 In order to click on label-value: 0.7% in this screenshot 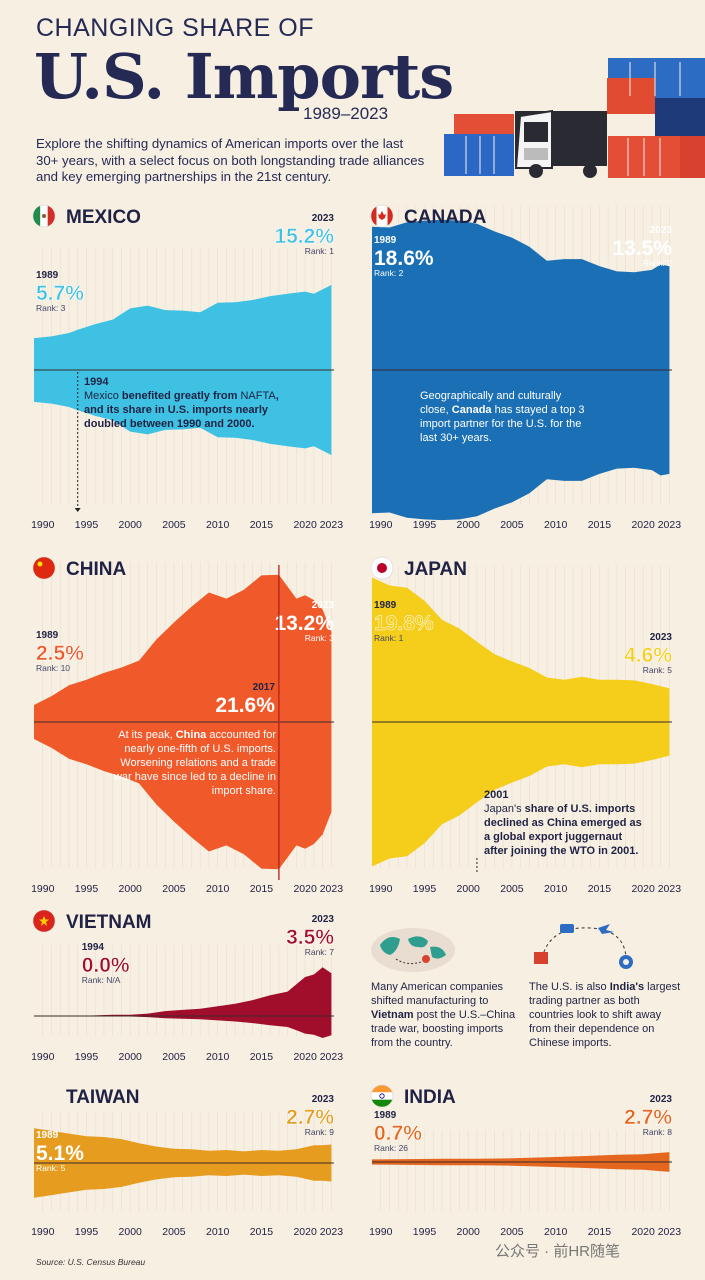, I will do `click(398, 1133)`.